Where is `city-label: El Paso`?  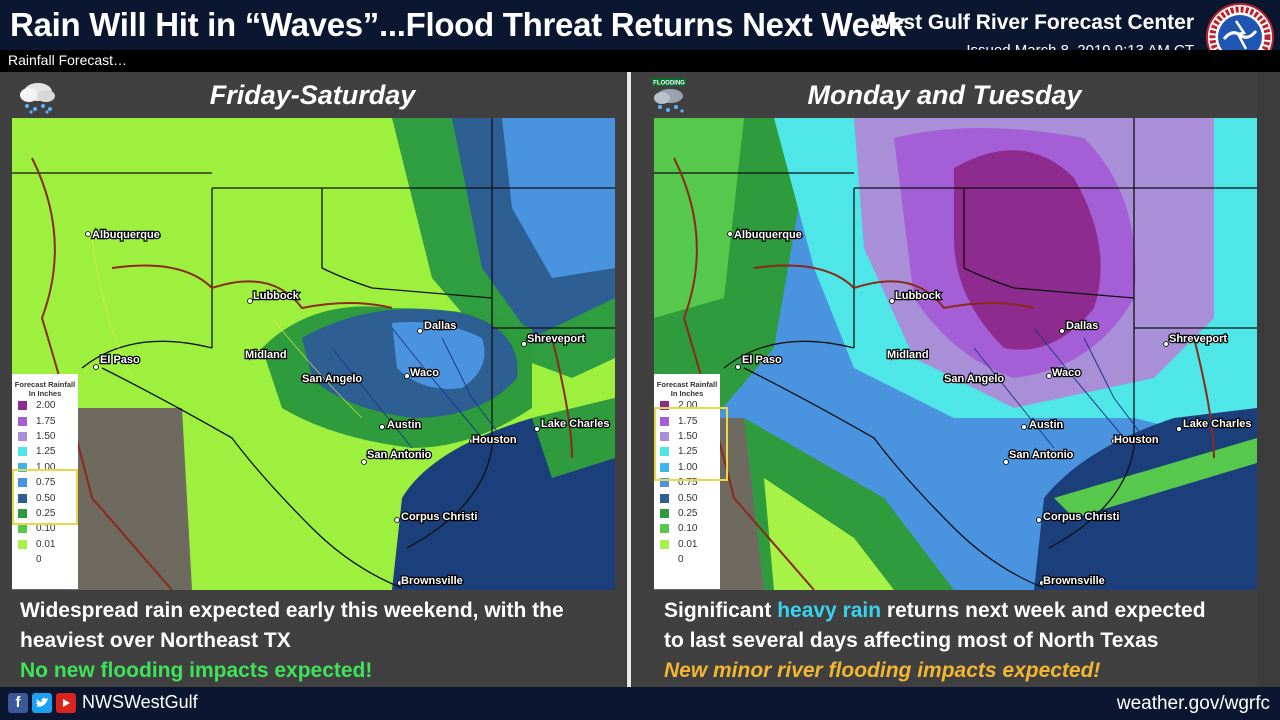 city-label: El Paso is located at coordinates (120, 360).